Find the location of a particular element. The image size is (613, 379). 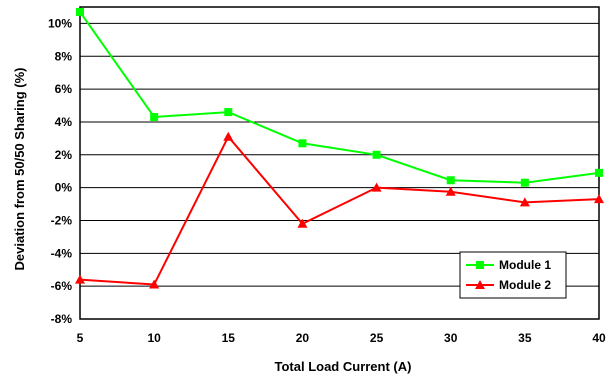

legend: Module 1 Module 2 is located at coordinates (513, 275).